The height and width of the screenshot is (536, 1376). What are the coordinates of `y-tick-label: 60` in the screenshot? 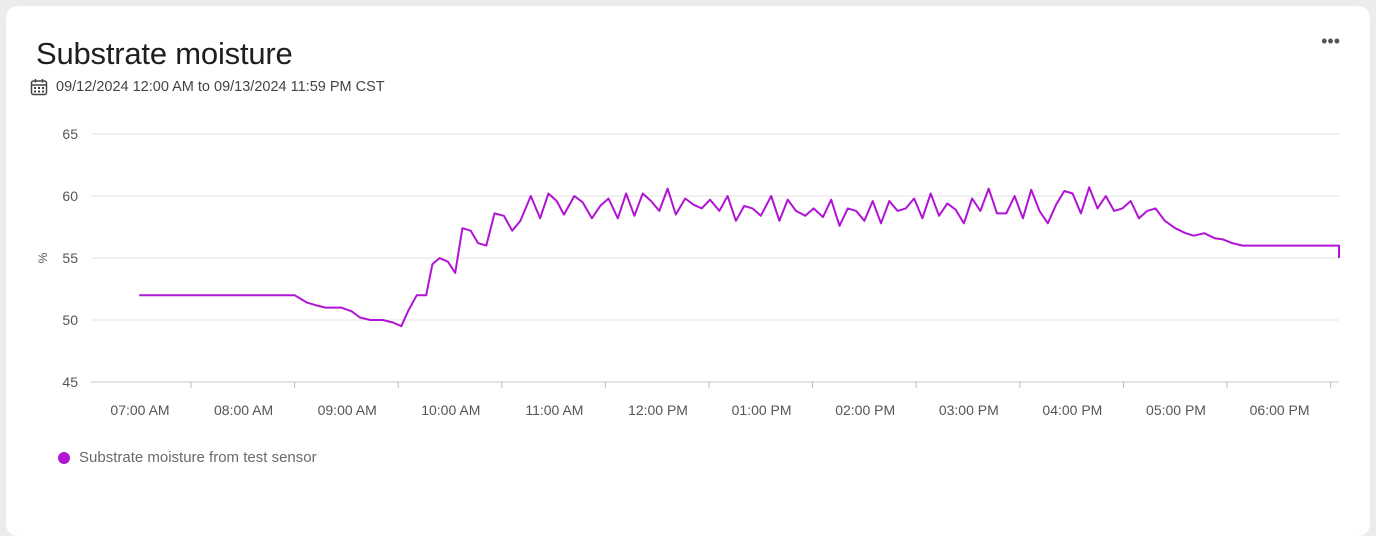 It's located at (70, 196).